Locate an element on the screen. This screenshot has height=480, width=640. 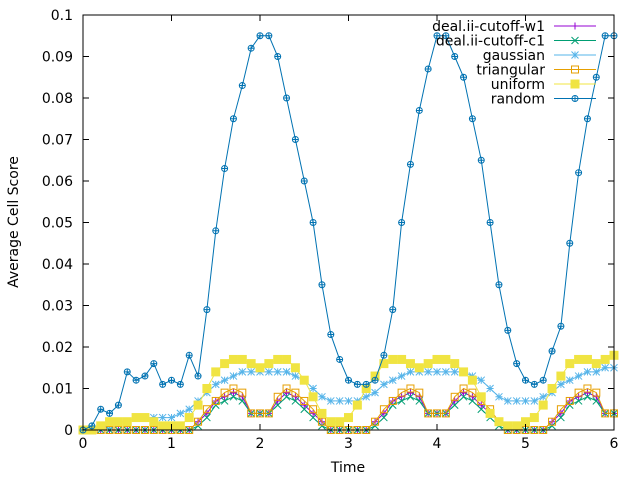
x-tick-label: 3 is located at coordinates (348, 444).